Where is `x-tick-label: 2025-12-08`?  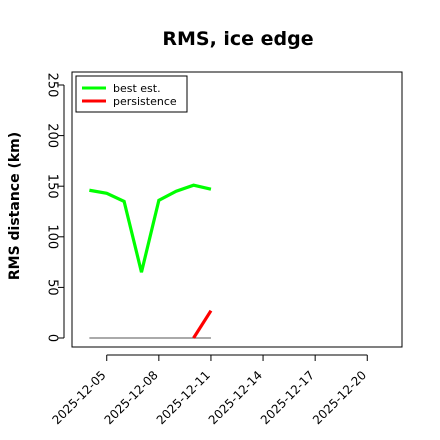 x-tick-label: 2025-12-08 is located at coordinates (131, 397).